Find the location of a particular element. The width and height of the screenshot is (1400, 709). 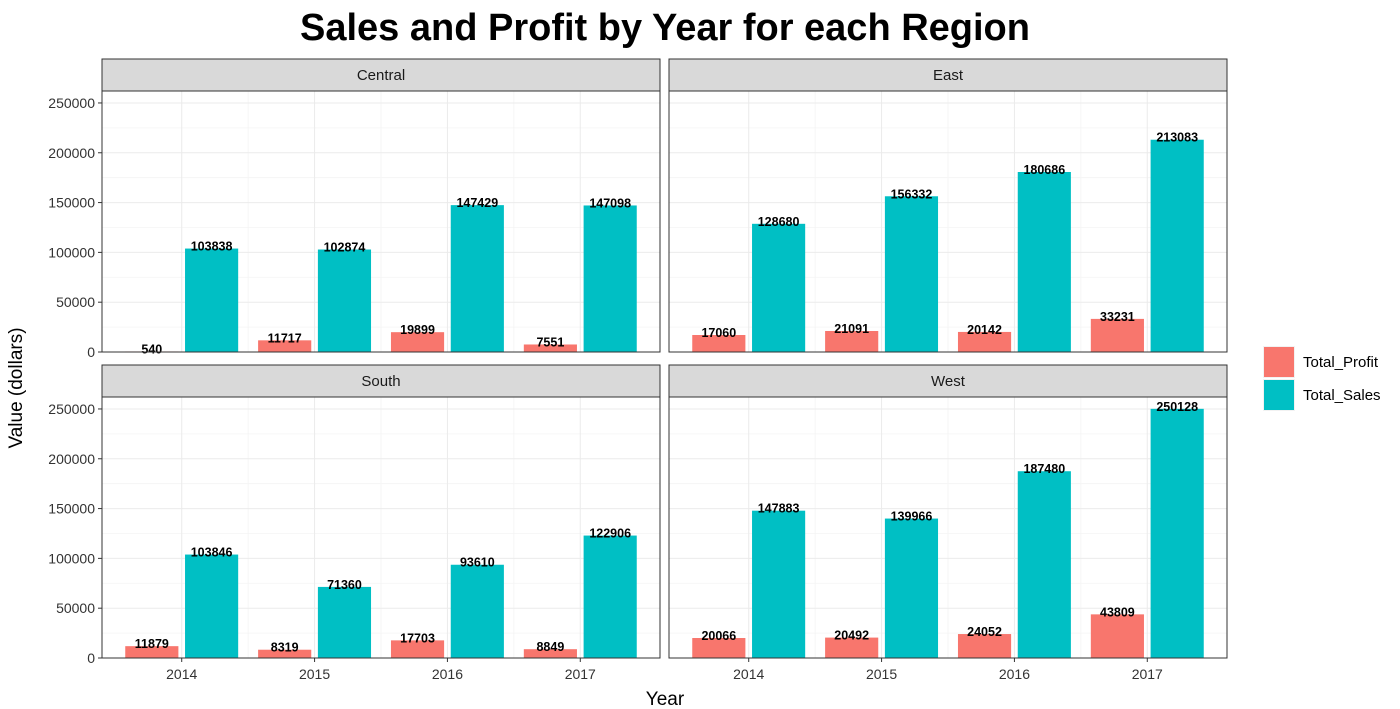

data-label: 103846 is located at coordinates (212, 553).